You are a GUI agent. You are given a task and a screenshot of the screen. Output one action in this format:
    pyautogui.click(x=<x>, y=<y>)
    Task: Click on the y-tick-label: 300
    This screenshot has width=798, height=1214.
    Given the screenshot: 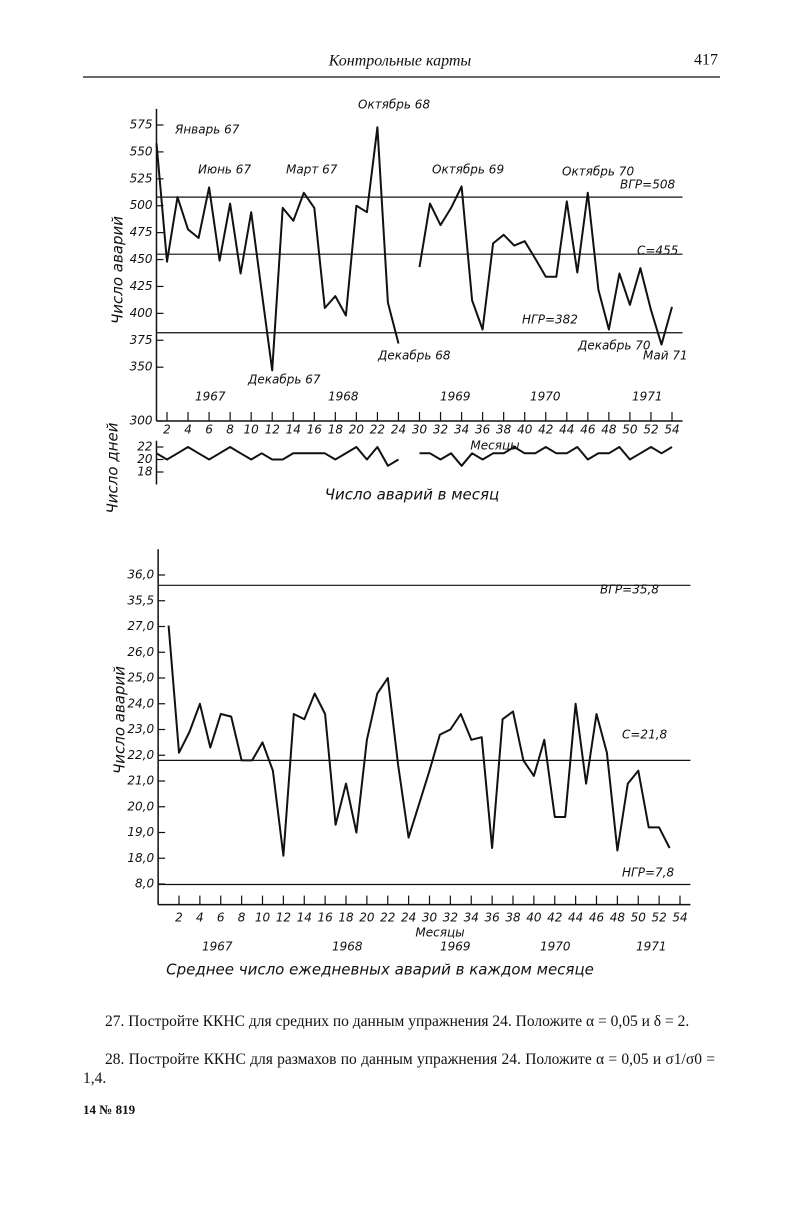 What is the action you would take?
    pyautogui.click(x=141, y=421)
    